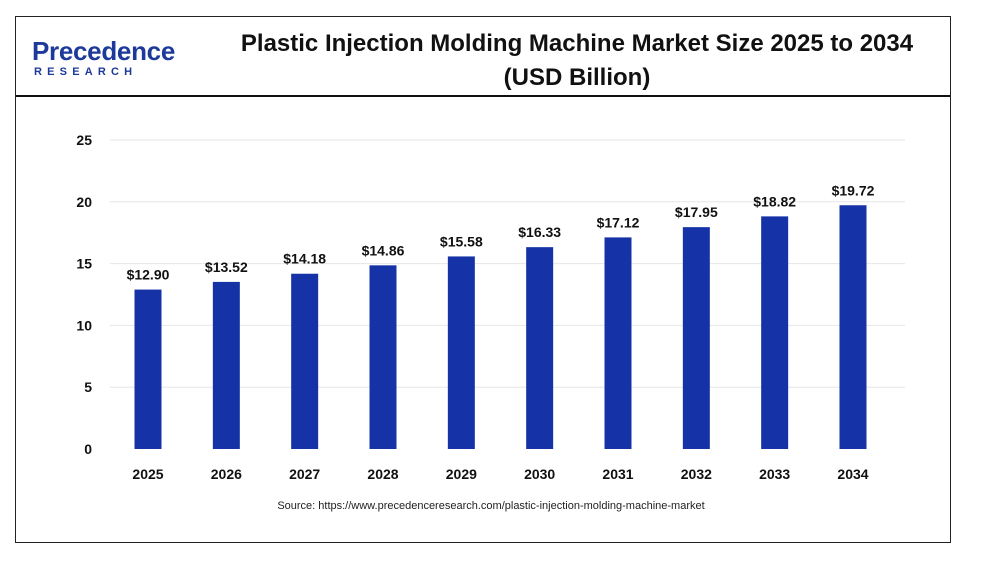 The height and width of the screenshot is (561, 982). Describe the element at coordinates (696, 474) in the screenshot. I see `x-tick-label: 2032` at that location.